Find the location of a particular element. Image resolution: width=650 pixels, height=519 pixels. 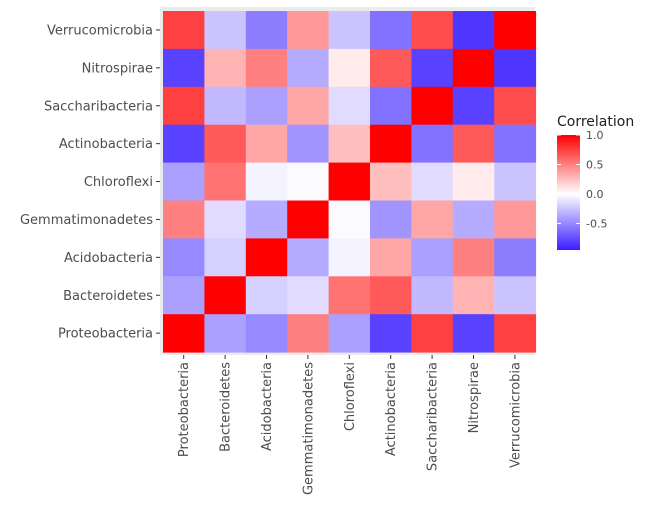

x-tick-label: Proteobacteria is located at coordinates (184, 409).